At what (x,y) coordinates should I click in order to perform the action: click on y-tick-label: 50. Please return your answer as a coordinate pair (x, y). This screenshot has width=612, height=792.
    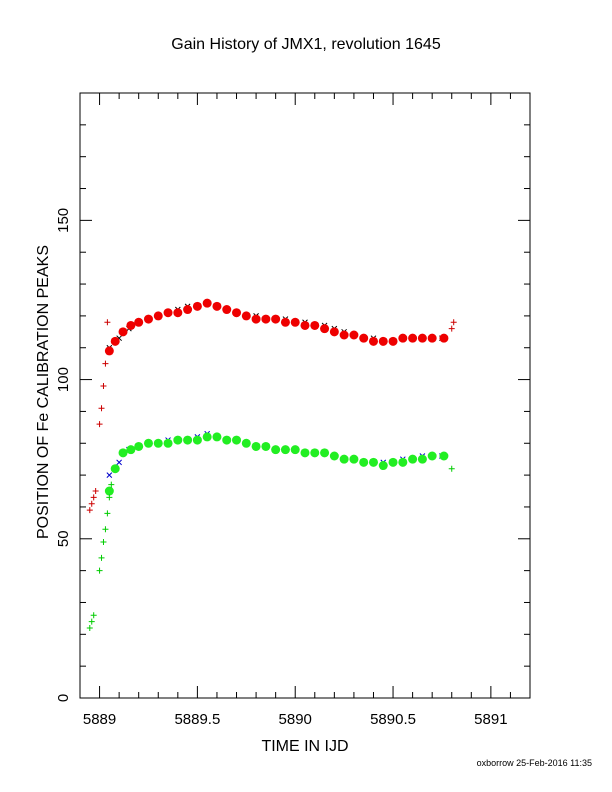
    Looking at the image, I should click on (63, 538).